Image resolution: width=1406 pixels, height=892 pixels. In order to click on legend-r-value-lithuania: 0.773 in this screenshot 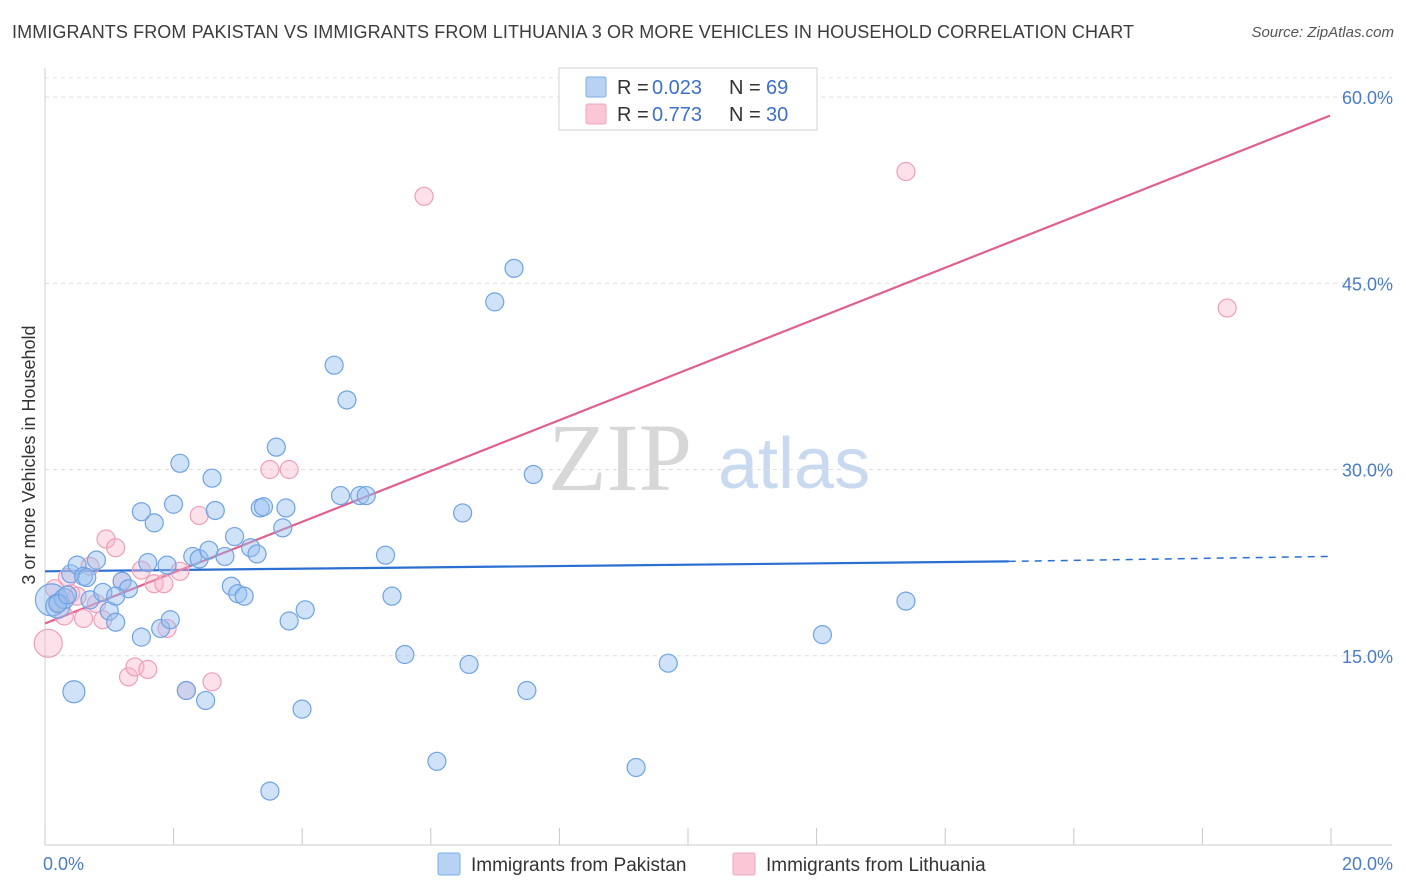, I will do `click(677, 115)`.